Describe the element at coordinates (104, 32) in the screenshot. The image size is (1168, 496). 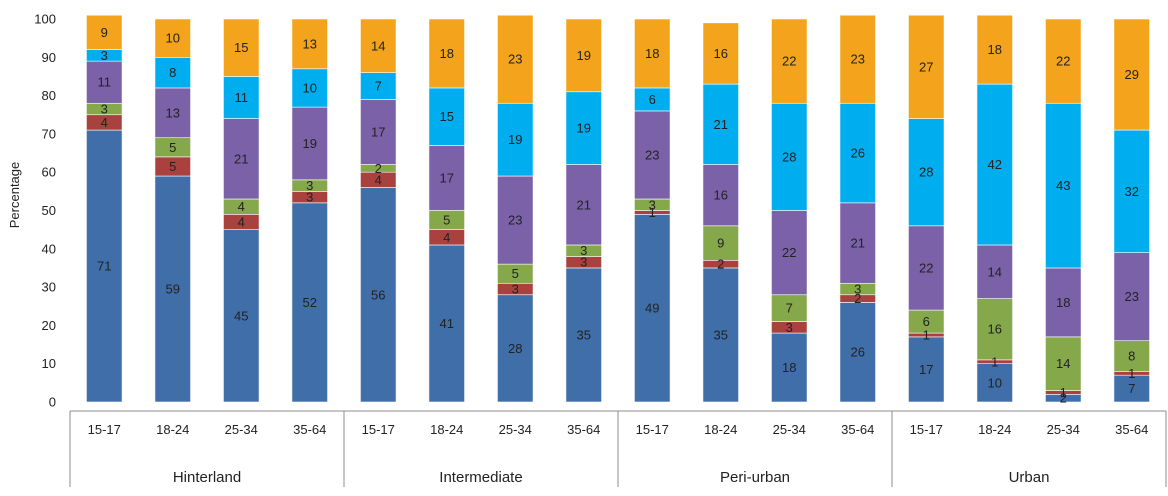
I see `bar-value-label: 9` at that location.